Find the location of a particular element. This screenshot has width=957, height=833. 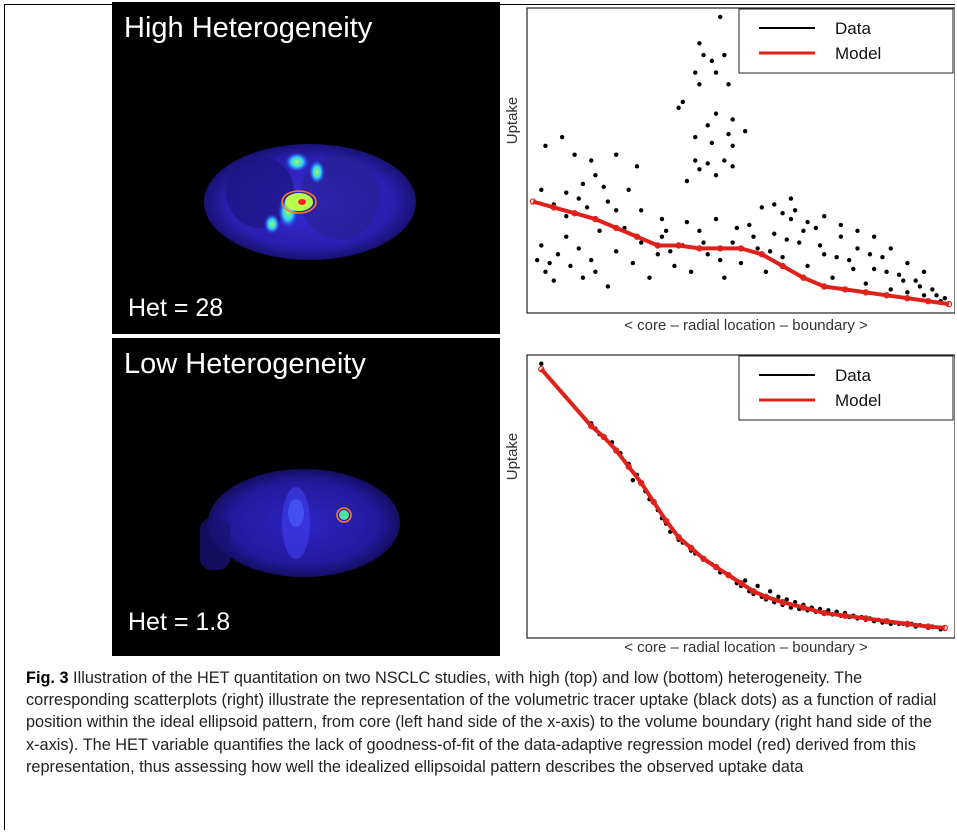

roi-contour is located at coordinates (344, 515).